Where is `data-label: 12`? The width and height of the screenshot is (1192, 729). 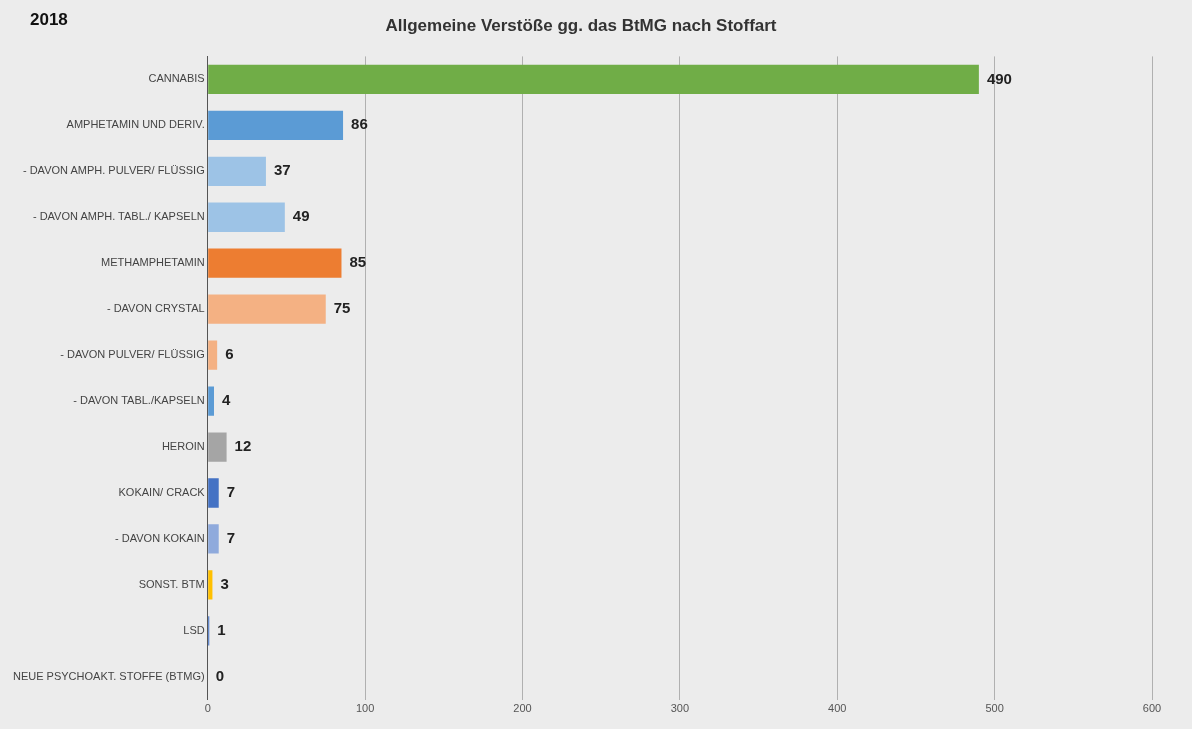
data-label: 12 is located at coordinates (243, 446).